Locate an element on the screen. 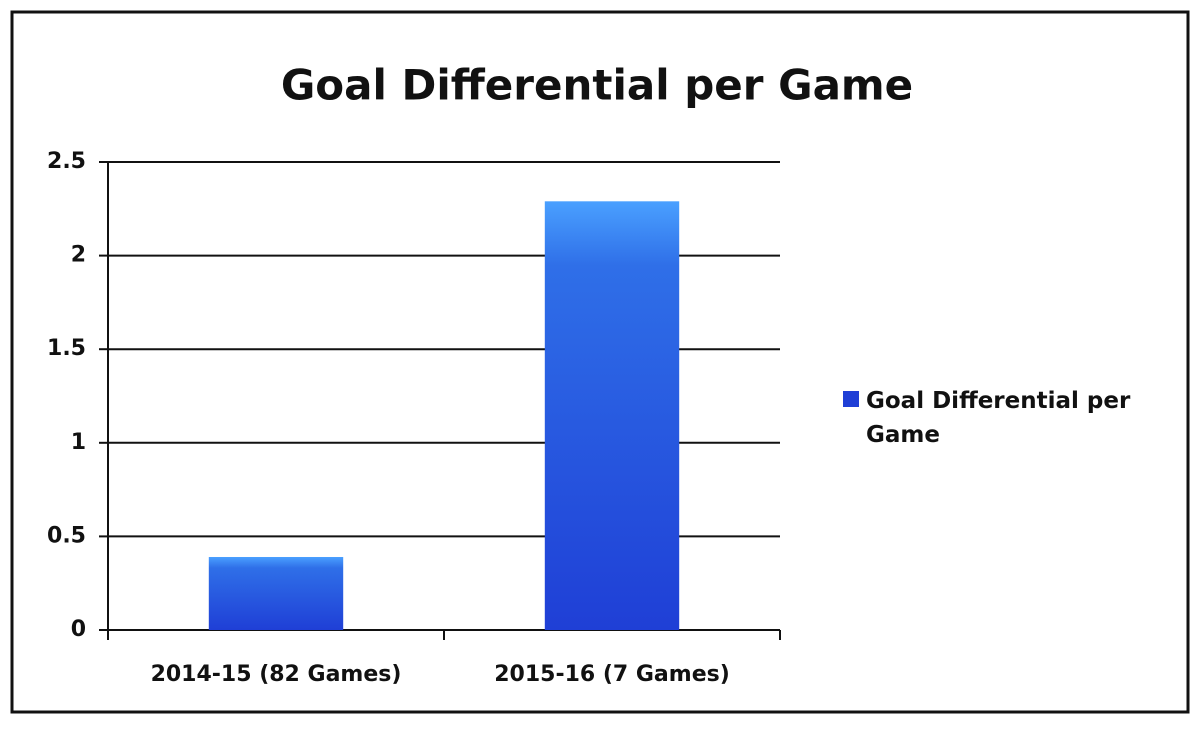 This screenshot has width=1200, height=732. legend-label: Goal Differential per Game is located at coordinates (998, 418).